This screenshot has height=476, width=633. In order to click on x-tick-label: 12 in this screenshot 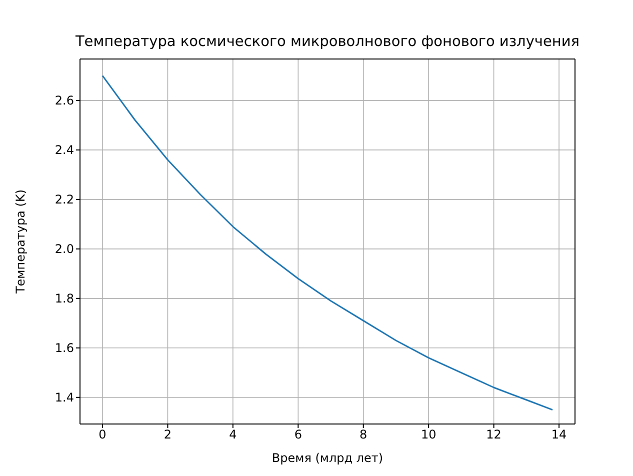, I will do `click(494, 435)`.